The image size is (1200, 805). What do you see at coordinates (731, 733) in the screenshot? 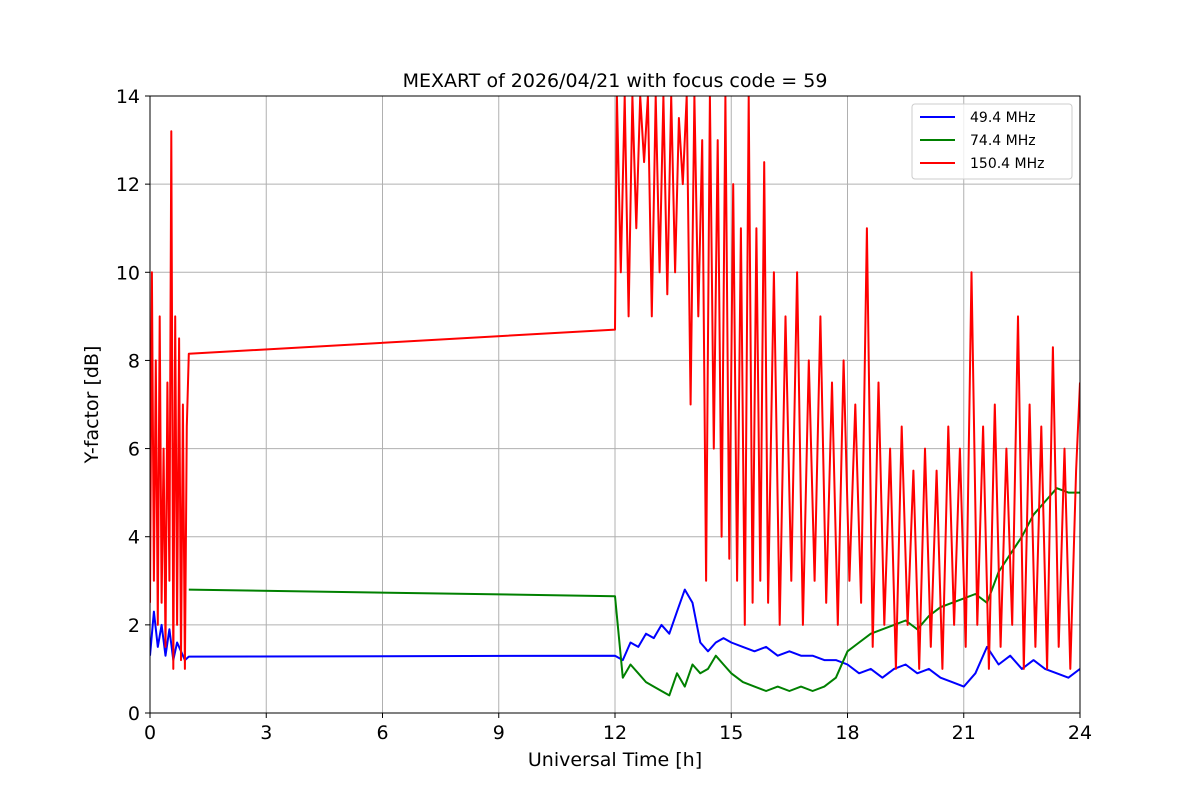
I see `x-tick-label: 15` at bounding box center [731, 733].